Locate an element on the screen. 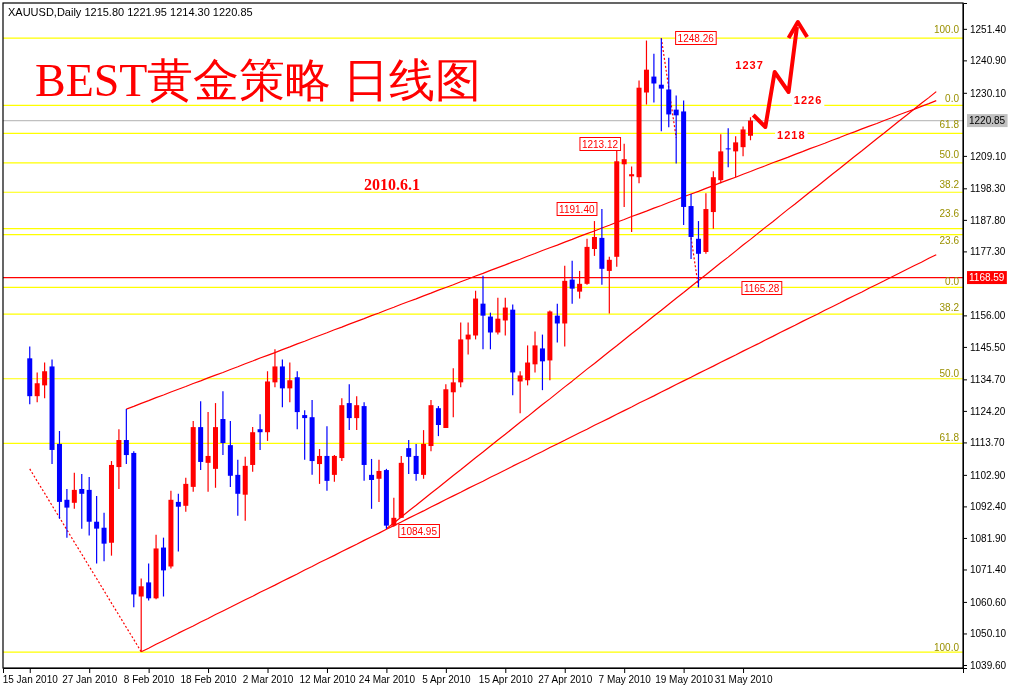 This screenshot has height=687, width=1018. y-tick-label: 1230.10 is located at coordinates (988, 93).